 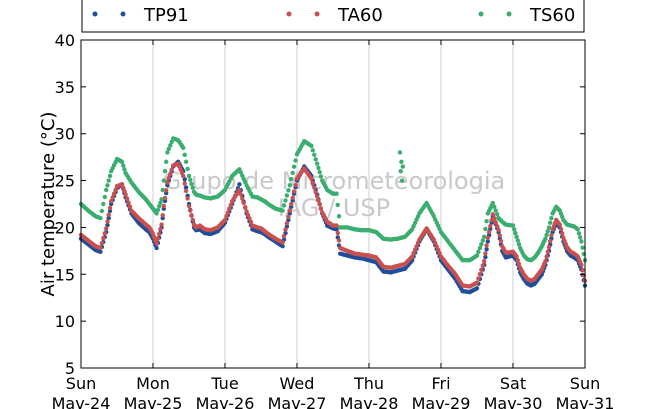 What do you see at coordinates (153, 401) in the screenshot?
I see `x-tick-date: Mav-25` at bounding box center [153, 401].